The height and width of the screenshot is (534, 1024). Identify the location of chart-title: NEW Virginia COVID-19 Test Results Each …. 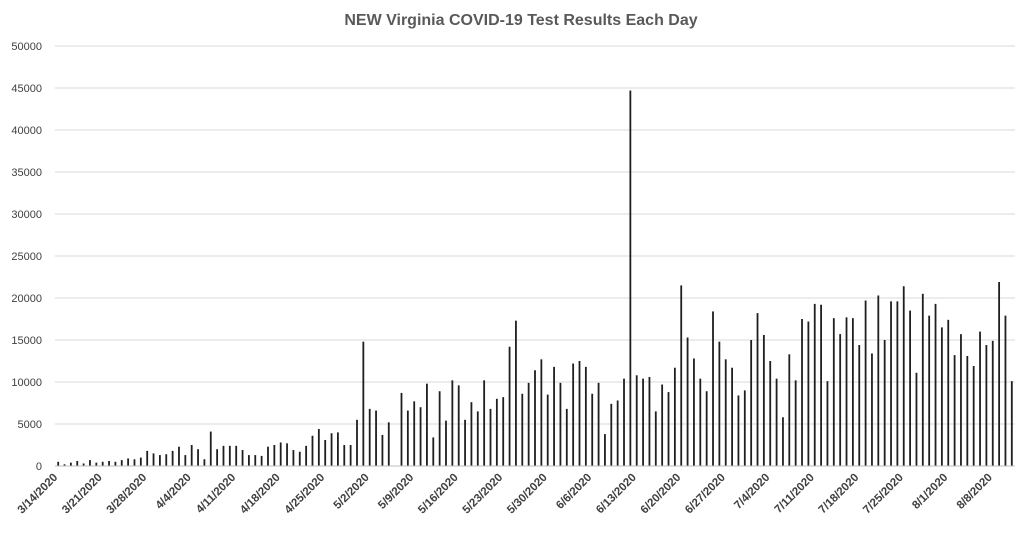
(520, 20).